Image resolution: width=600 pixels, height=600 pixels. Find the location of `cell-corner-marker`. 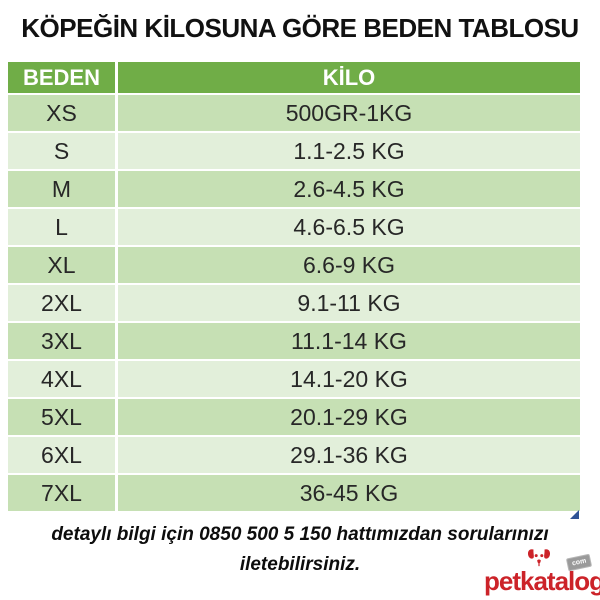

cell-corner-marker is located at coordinates (574, 514).